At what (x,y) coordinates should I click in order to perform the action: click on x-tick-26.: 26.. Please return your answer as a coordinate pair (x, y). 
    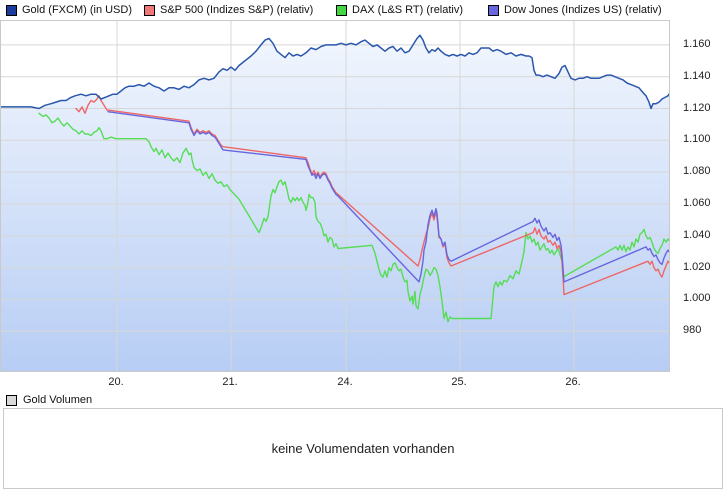
    Looking at the image, I should click on (573, 382).